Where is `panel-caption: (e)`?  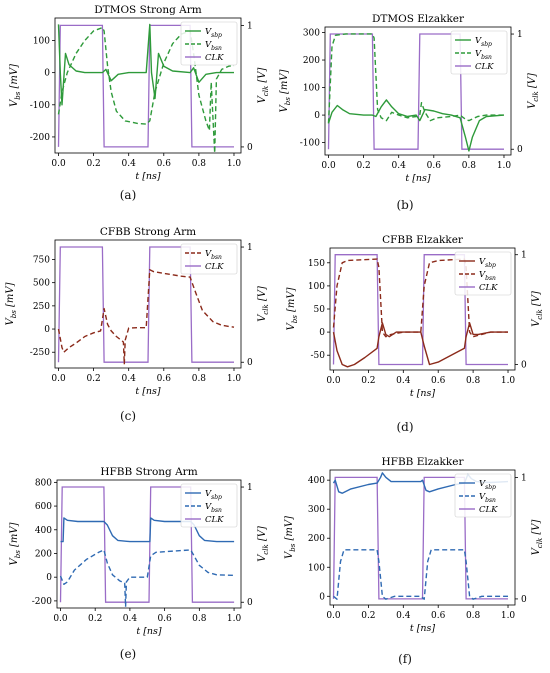
panel-caption: (e) is located at coordinates (128, 654).